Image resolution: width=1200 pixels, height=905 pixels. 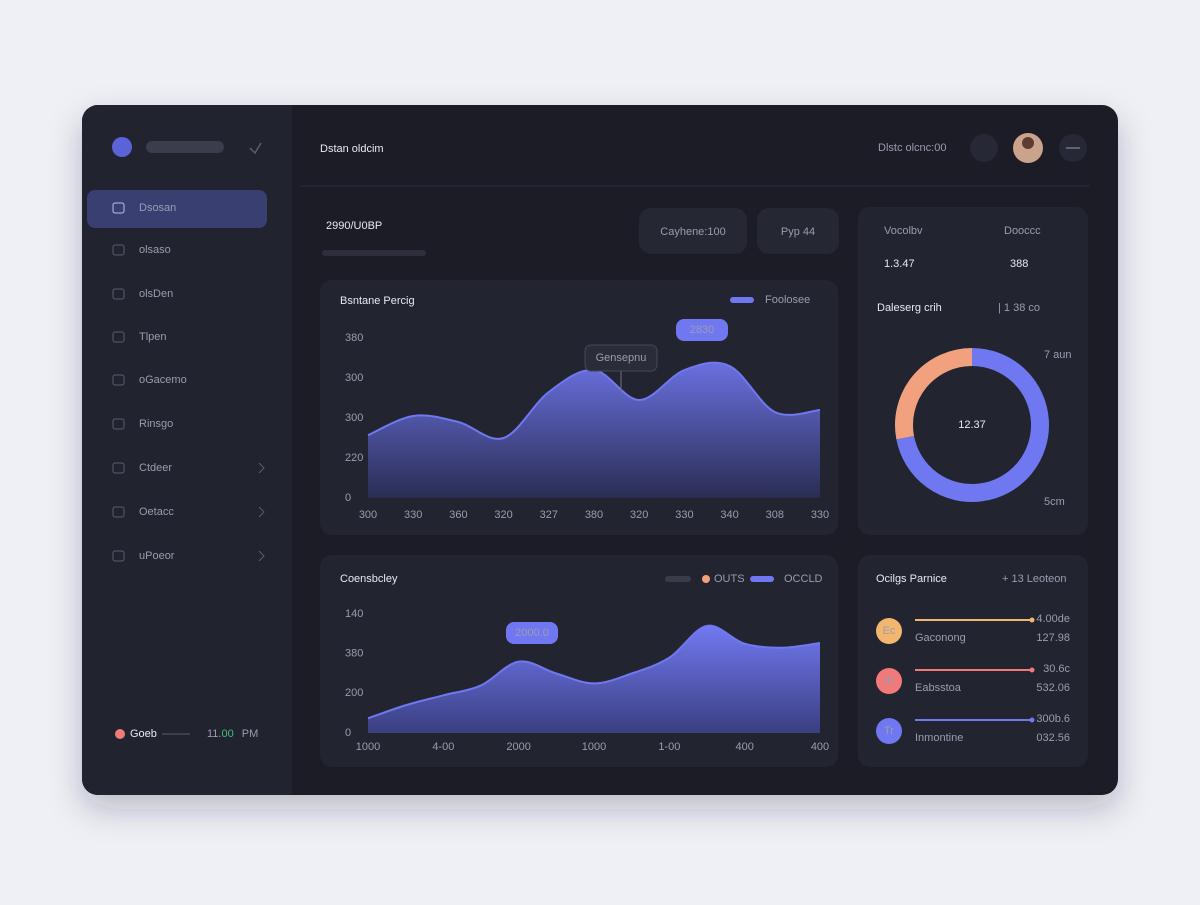 I want to click on partner-icon, so click(x=889, y=681).